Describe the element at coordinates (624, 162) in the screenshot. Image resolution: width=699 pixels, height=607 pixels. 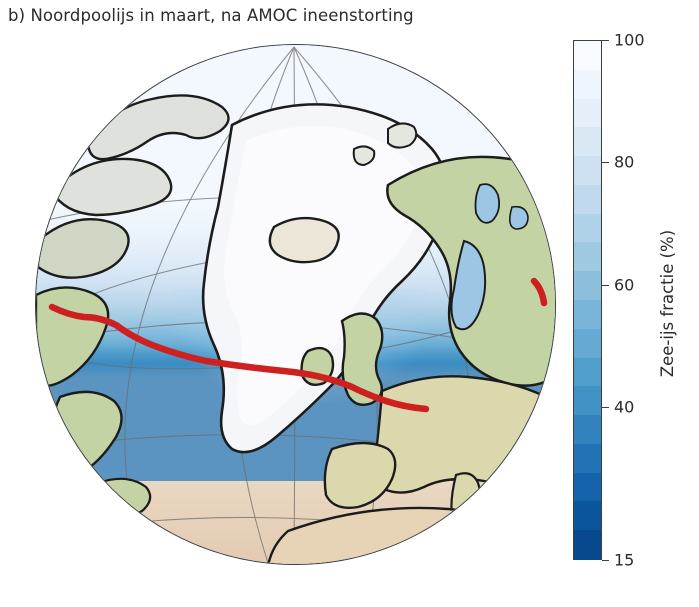
I see `colorbar-tick-label: 80` at that location.